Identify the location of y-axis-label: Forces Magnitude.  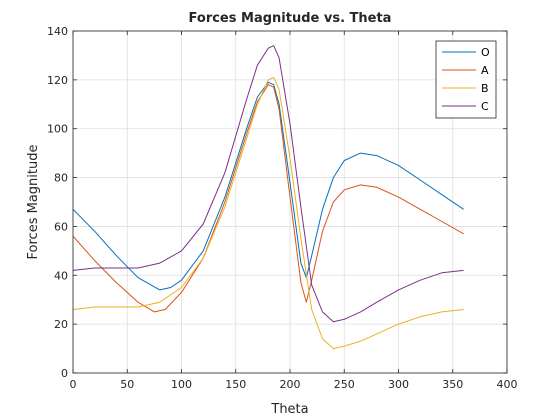
(33, 202).